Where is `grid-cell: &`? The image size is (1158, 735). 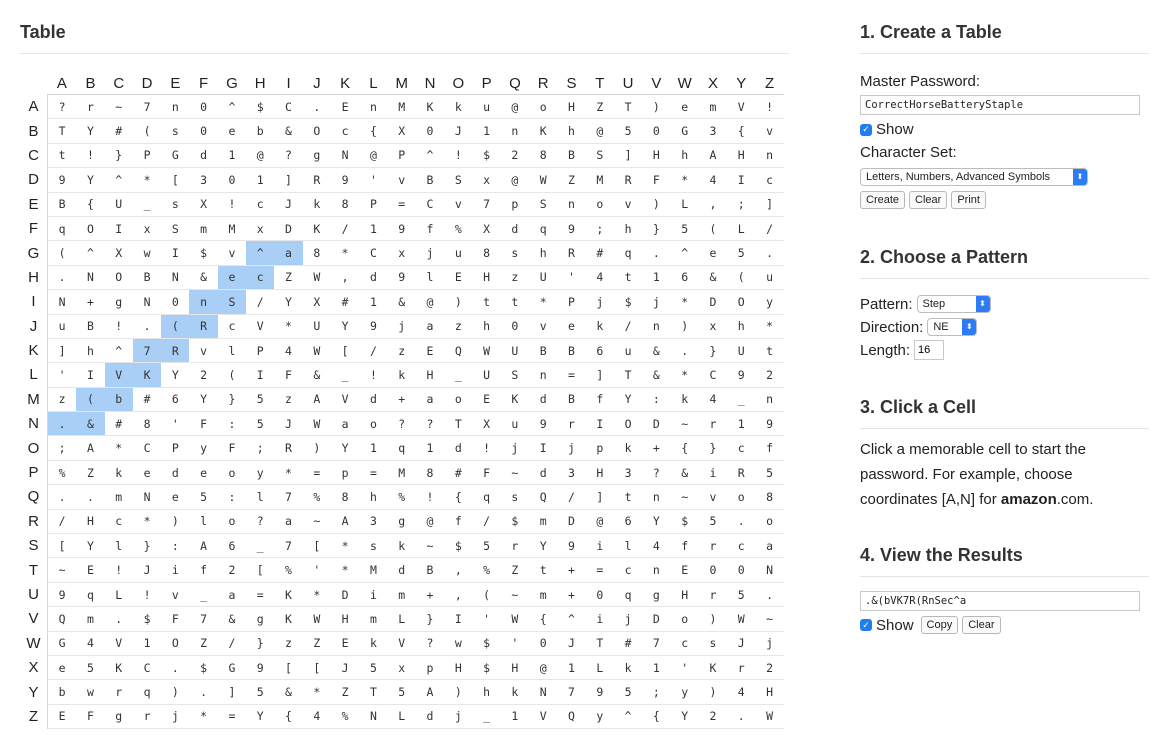 grid-cell: & is located at coordinates (203, 278).